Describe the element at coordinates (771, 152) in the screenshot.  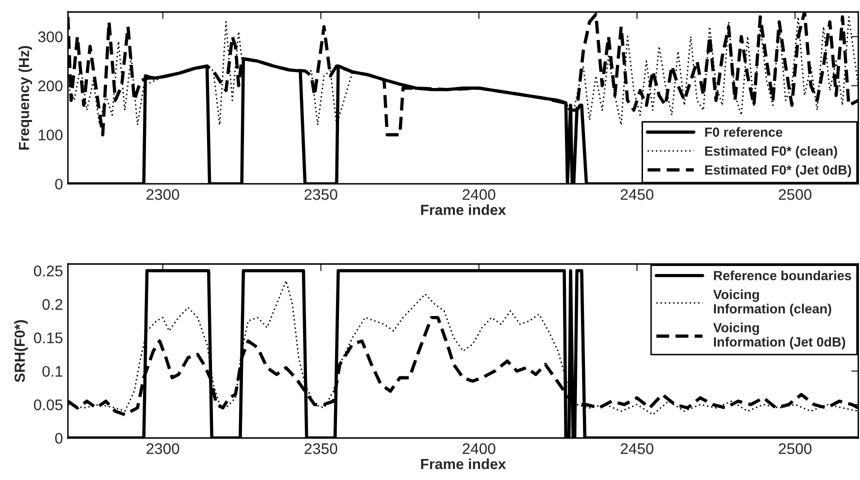
I see `legend-label: Estimated F0* (clean)` at that location.